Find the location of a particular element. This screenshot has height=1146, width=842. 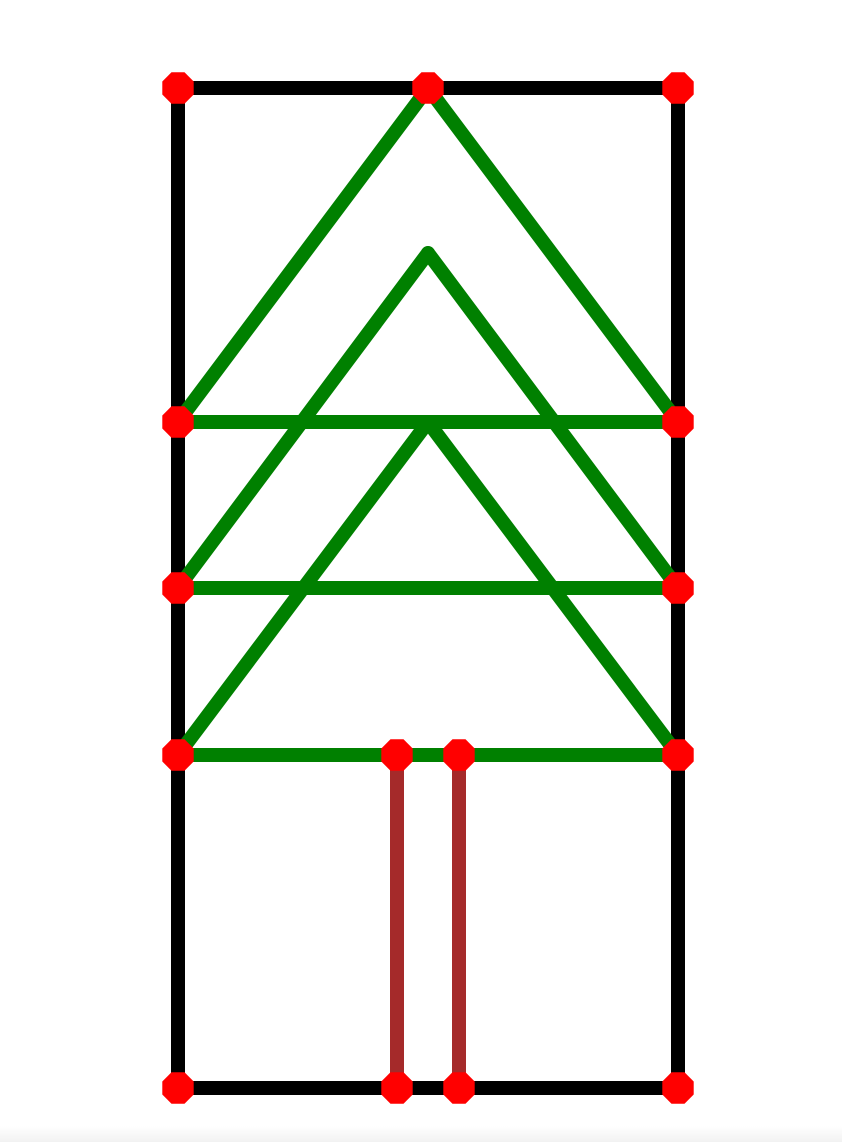

vertex-c is located at coordinates (678, 88).